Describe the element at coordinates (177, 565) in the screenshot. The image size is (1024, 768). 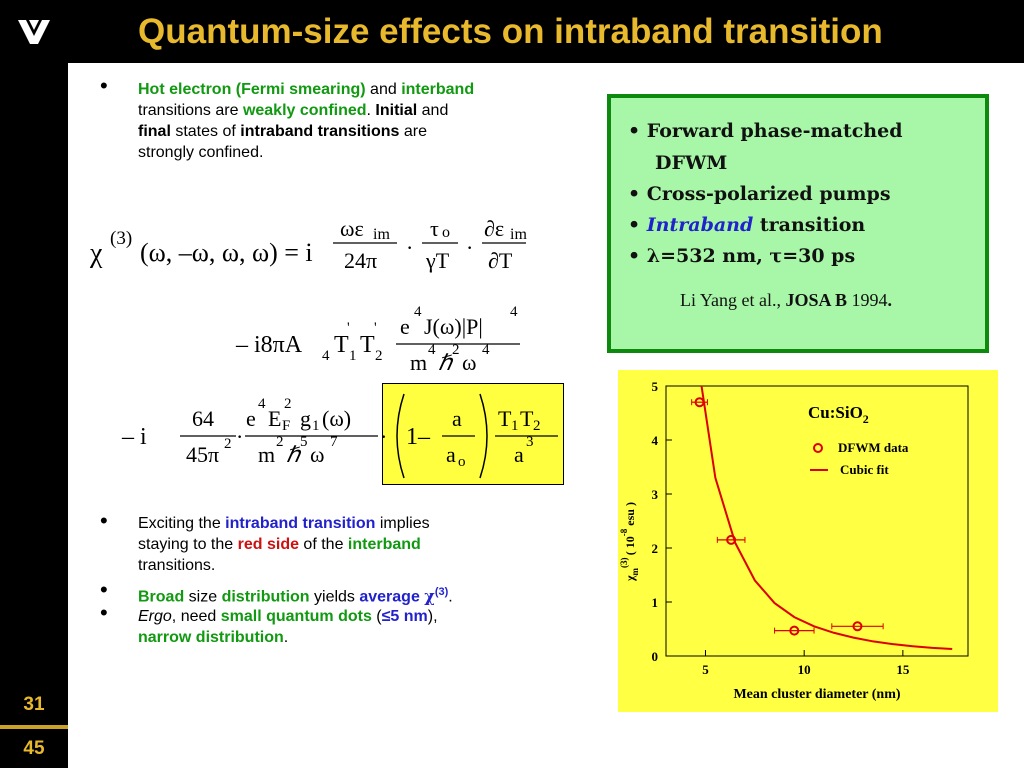
I see `bullet-text-line: transitions.` at that location.